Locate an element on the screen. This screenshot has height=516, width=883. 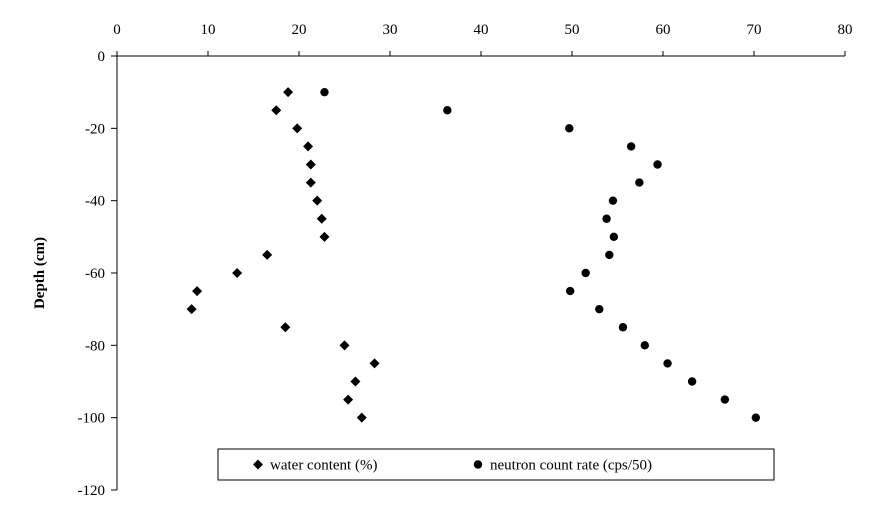
y-tick-label: -40 is located at coordinates (95, 202).